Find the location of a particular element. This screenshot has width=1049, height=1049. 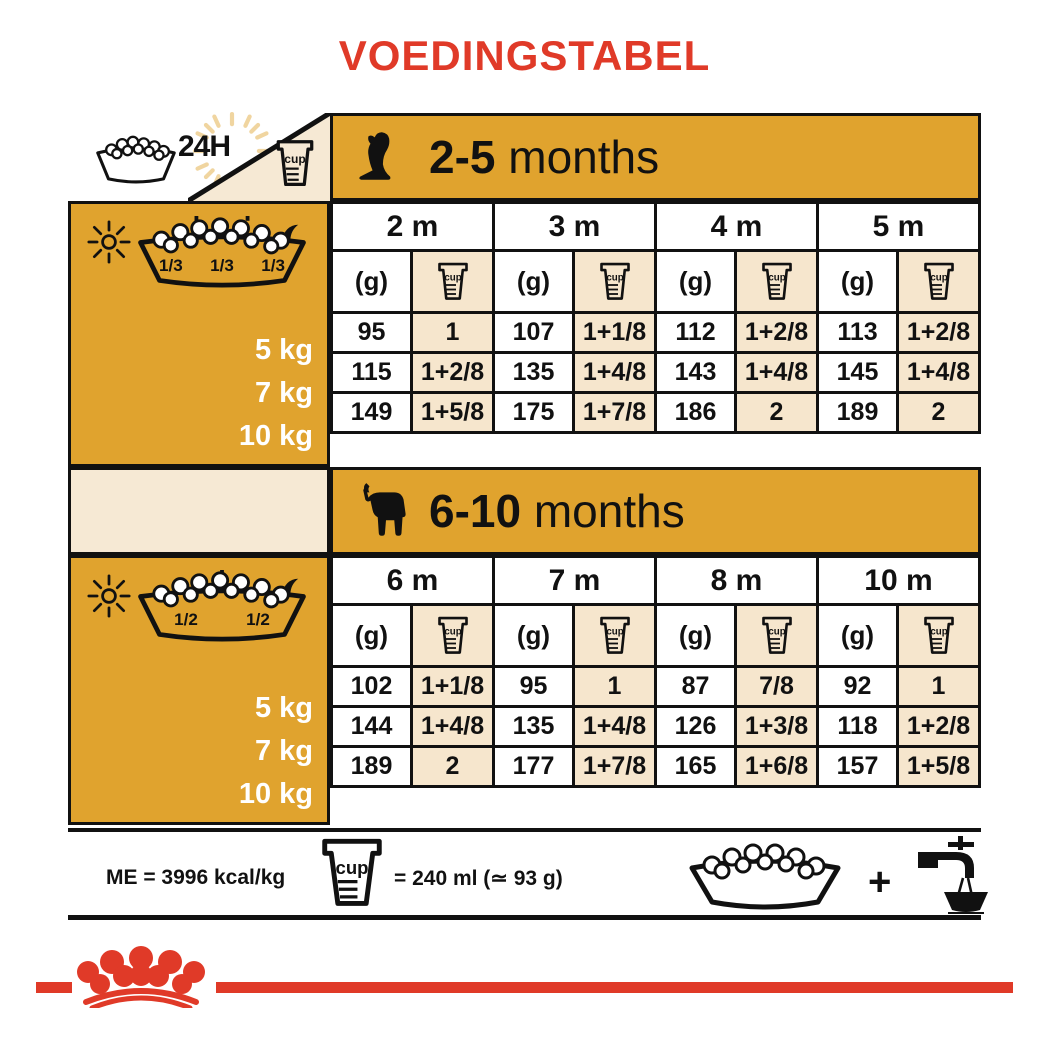

grams-value: 113 is located at coordinates (857, 332).